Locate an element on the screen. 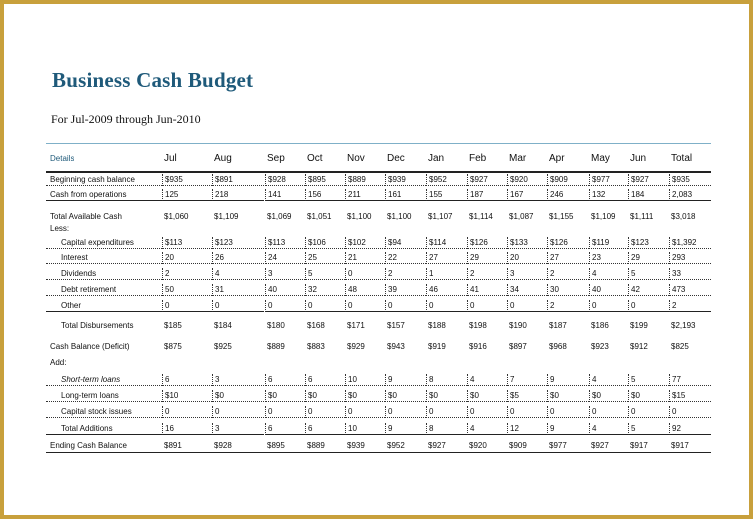  table-cell-jul: $875 is located at coordinates (173, 346).